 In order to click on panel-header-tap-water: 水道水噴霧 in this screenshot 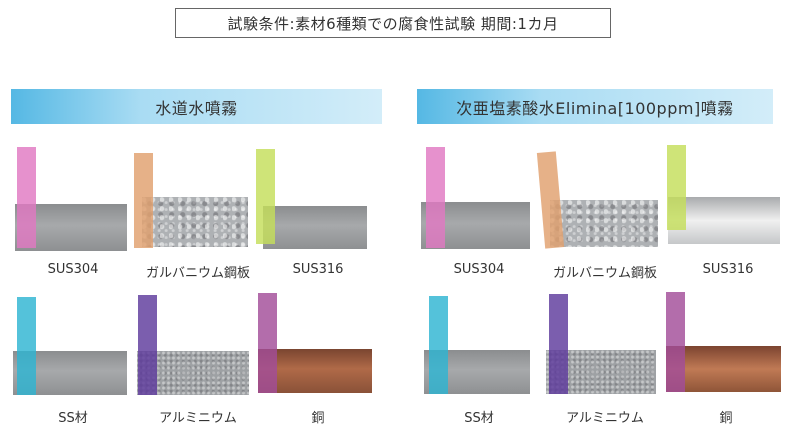, I will do `click(196, 106)`.